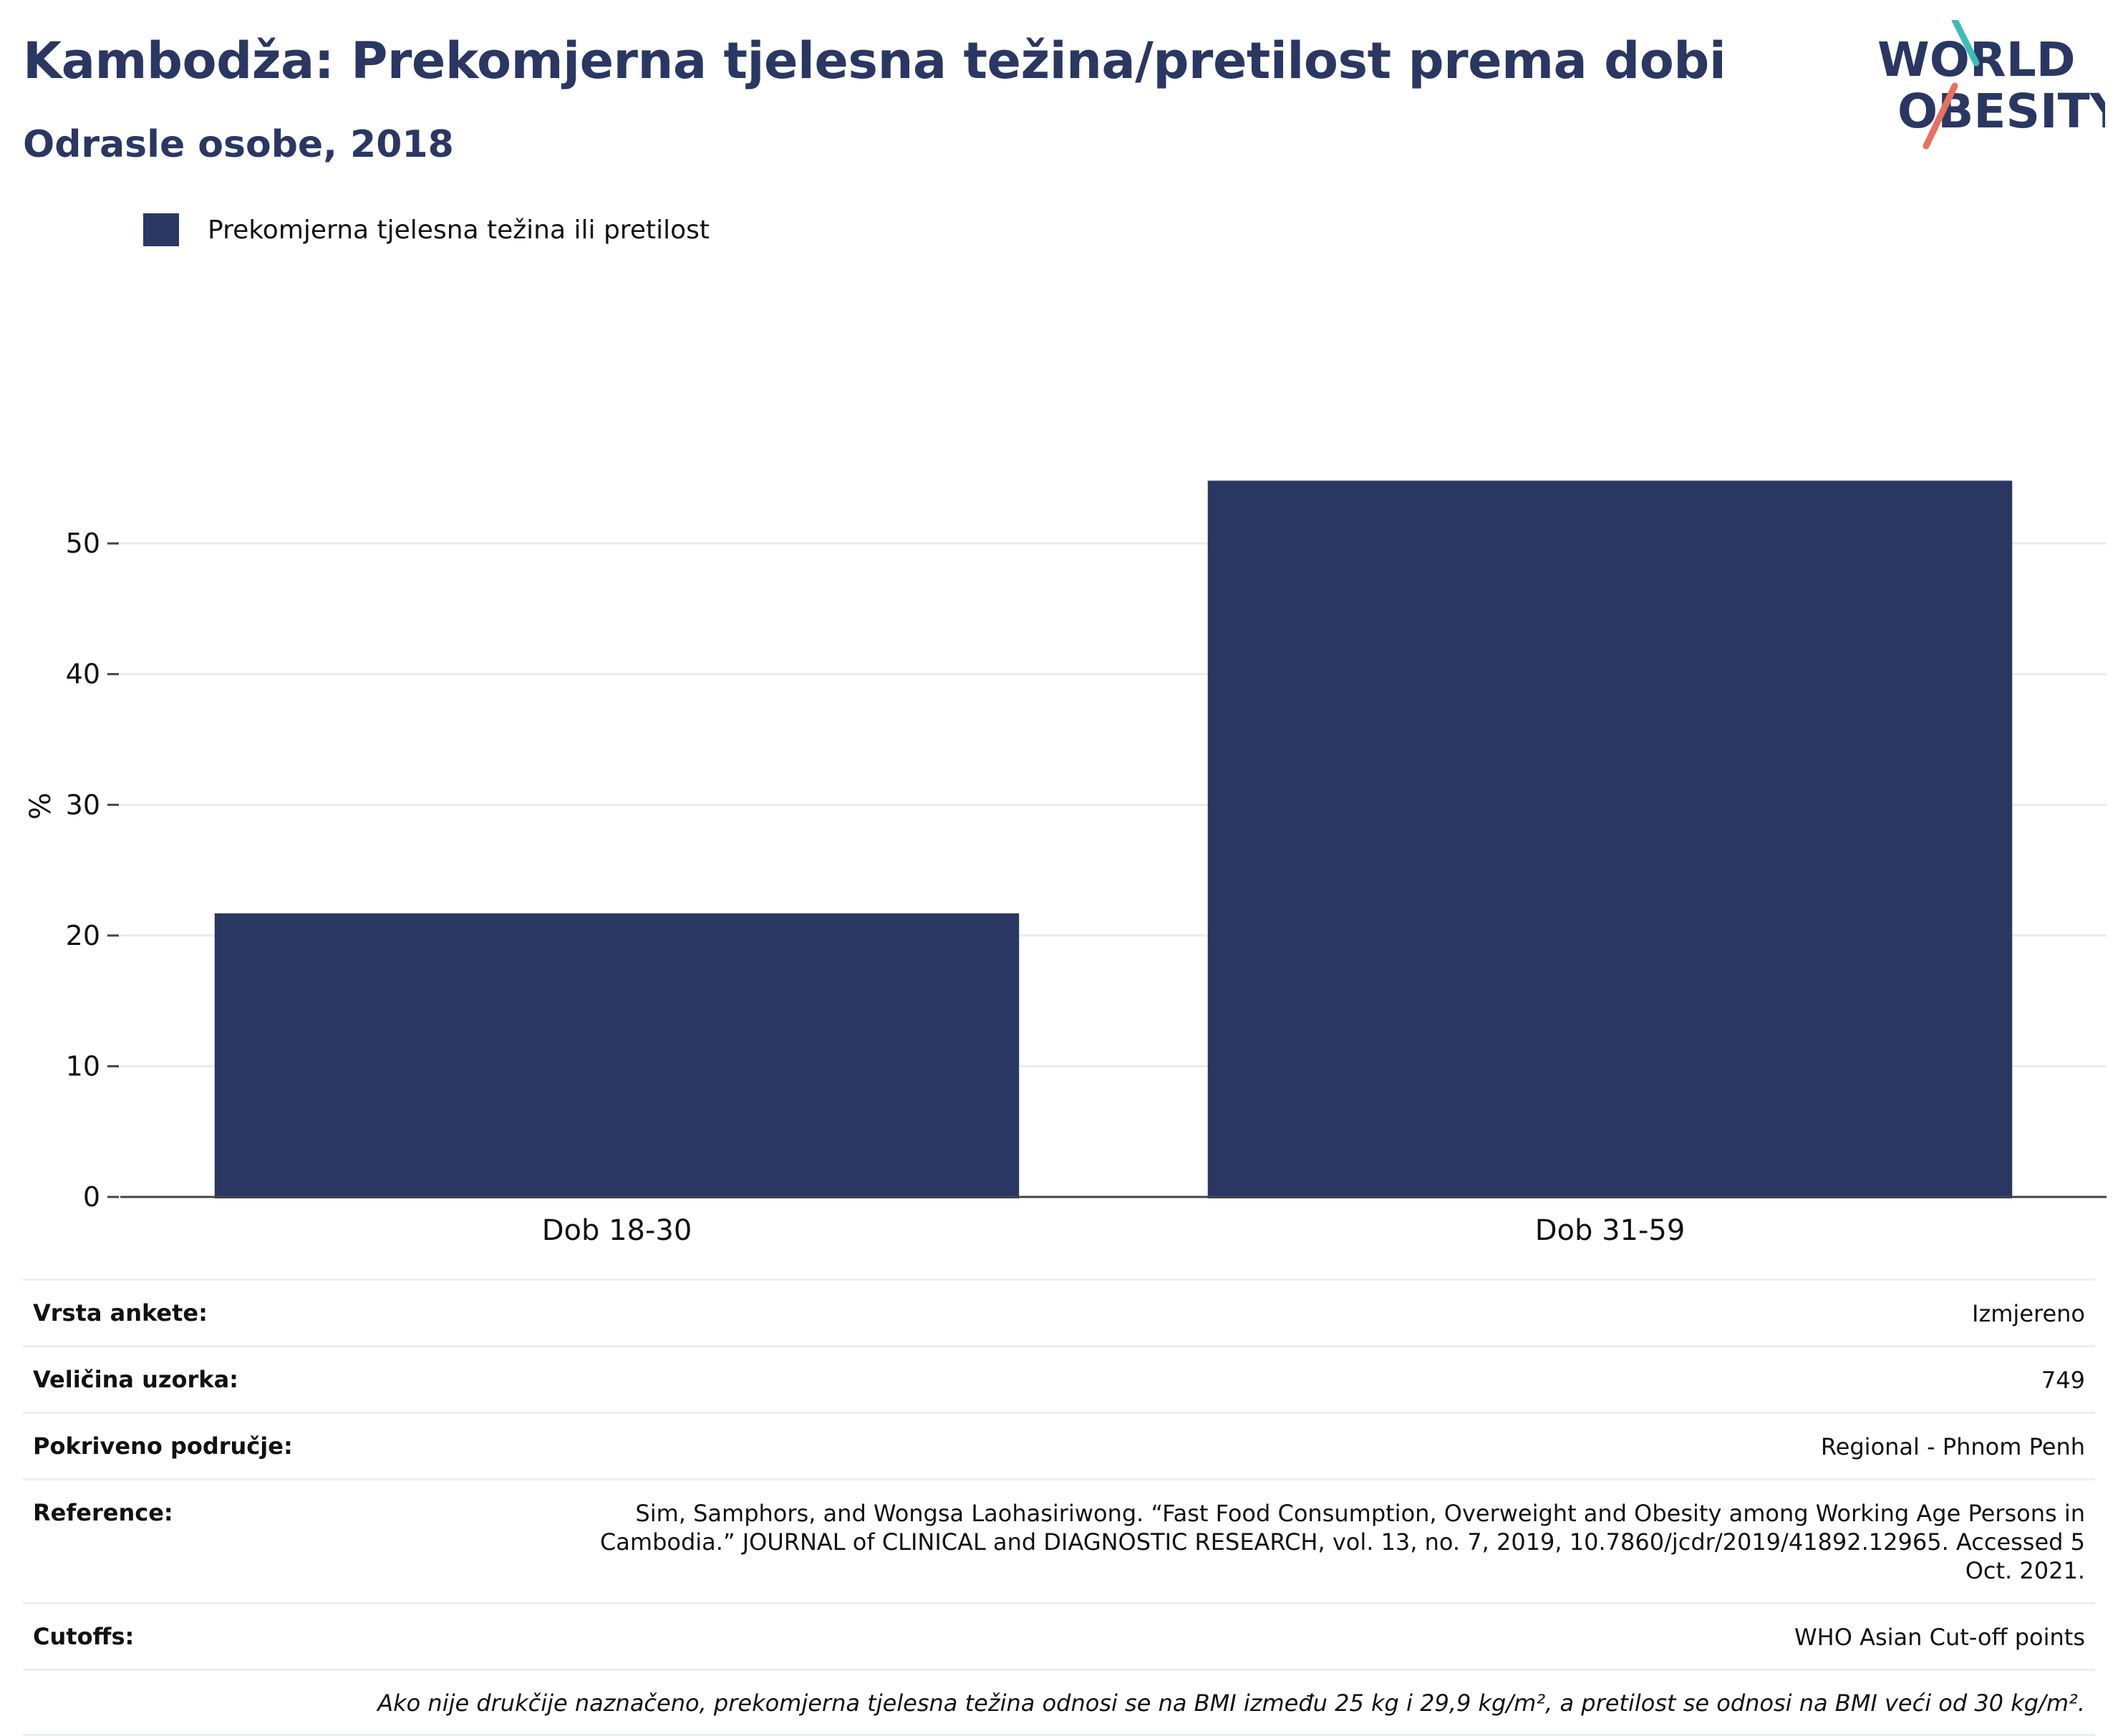  I want to click on info-label: Veličina uzorka:, so click(135, 1379).